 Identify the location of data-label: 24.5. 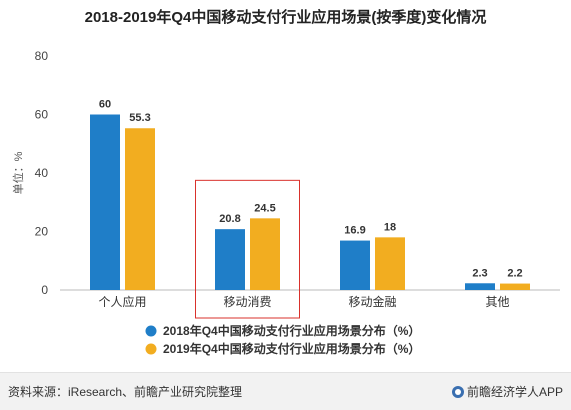
(264, 208).